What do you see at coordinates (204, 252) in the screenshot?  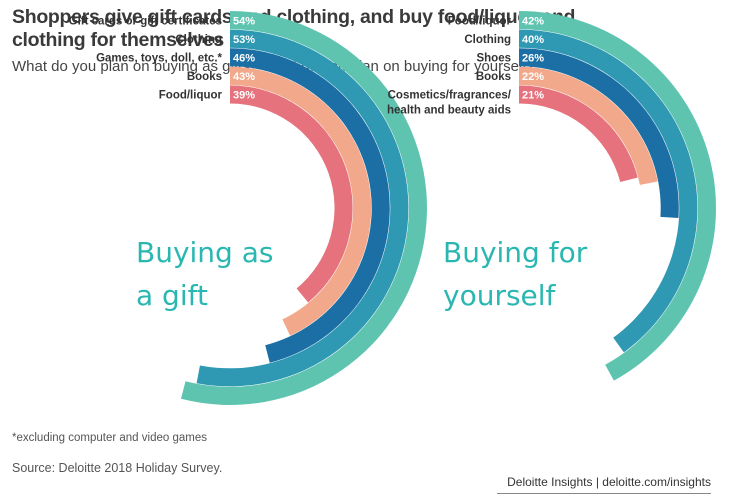 I see `center-label-line-1: Buying as` at bounding box center [204, 252].